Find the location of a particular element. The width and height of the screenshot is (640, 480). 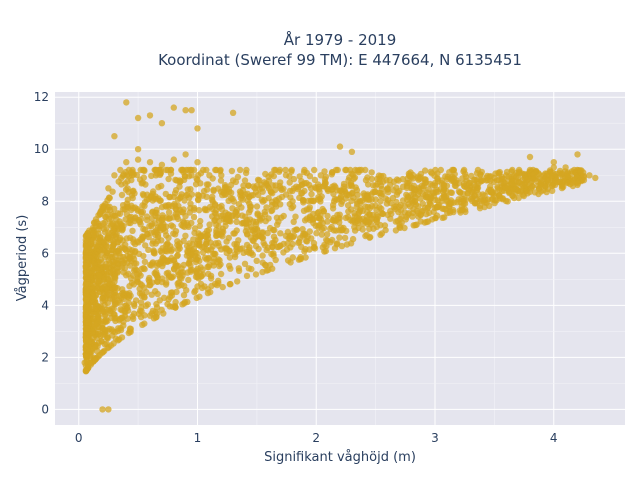

y-tick-label: 0 is located at coordinates (45, 409).